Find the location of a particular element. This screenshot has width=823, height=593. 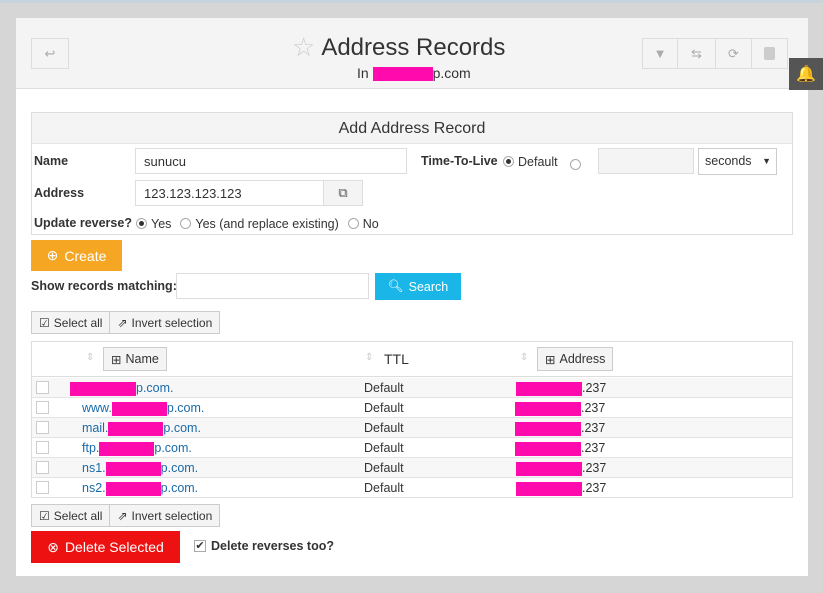

star-icon: ☆ is located at coordinates (304, 47).